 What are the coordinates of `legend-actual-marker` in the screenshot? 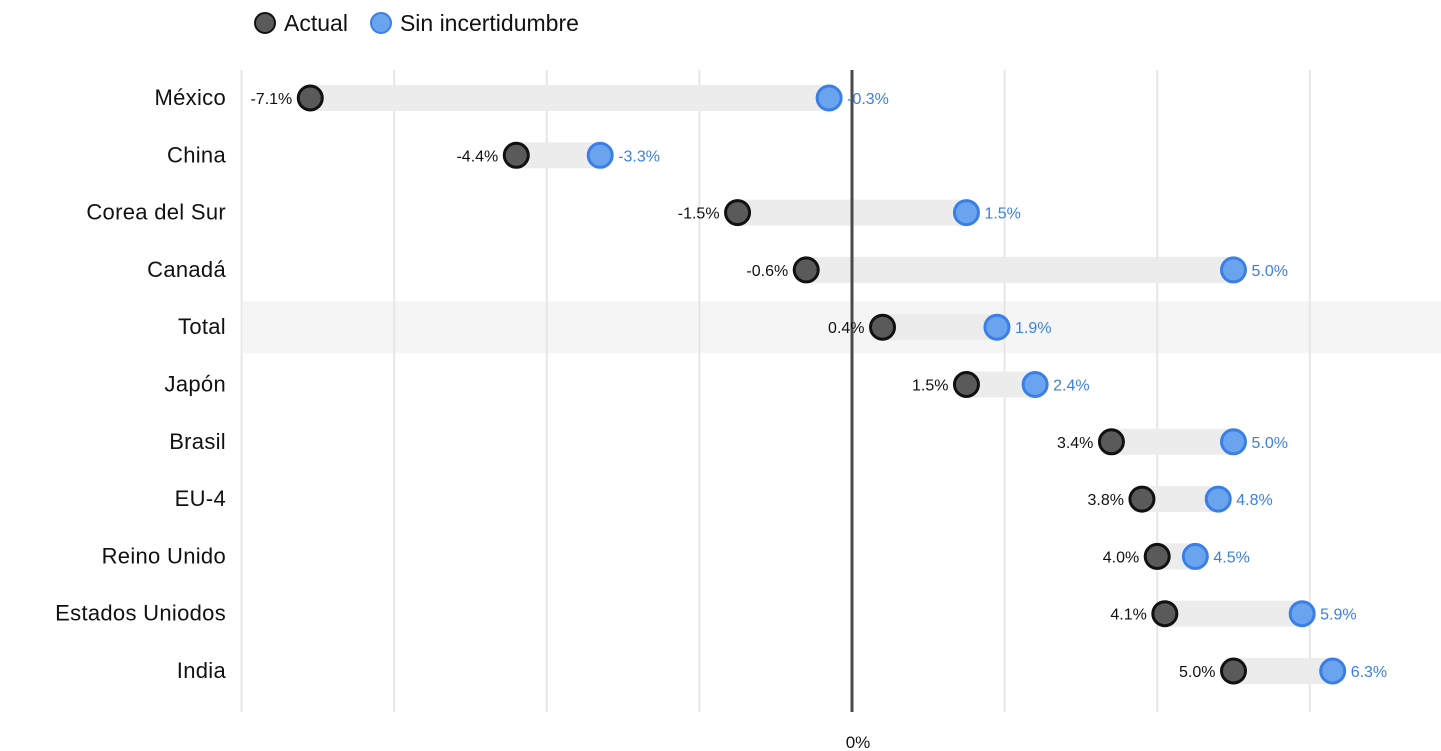 It's located at (265, 23).